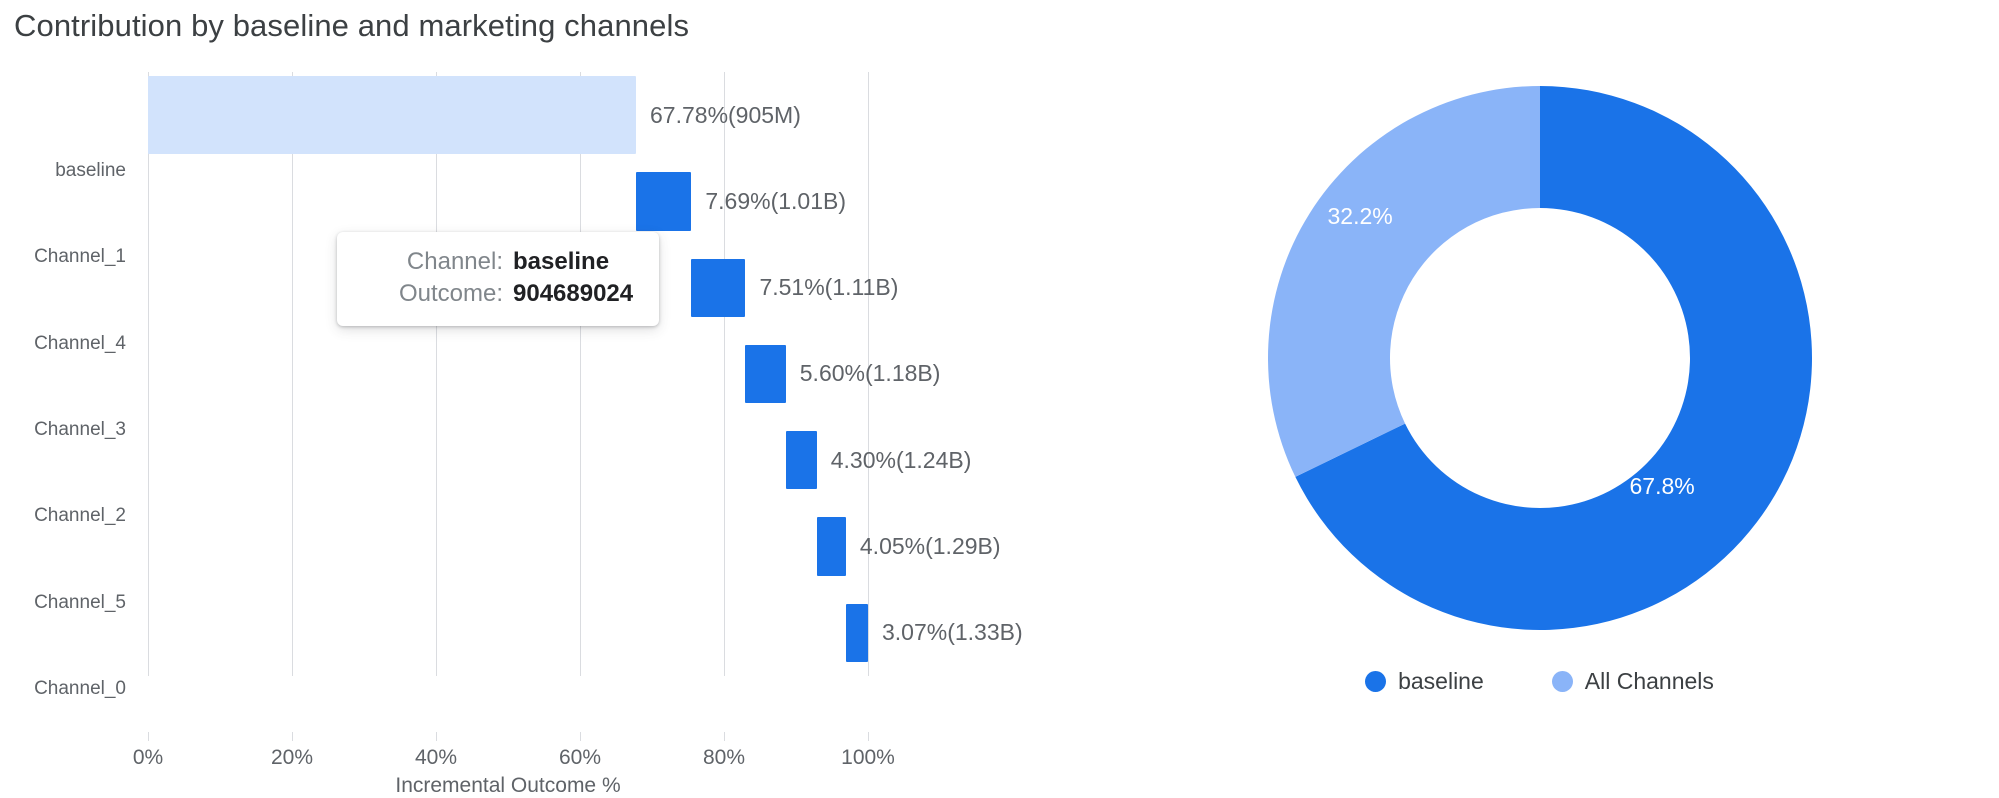 The width and height of the screenshot is (1999, 798). I want to click on waterfall-value-label-channel_3: 5.60%(1.18B), so click(870, 373).